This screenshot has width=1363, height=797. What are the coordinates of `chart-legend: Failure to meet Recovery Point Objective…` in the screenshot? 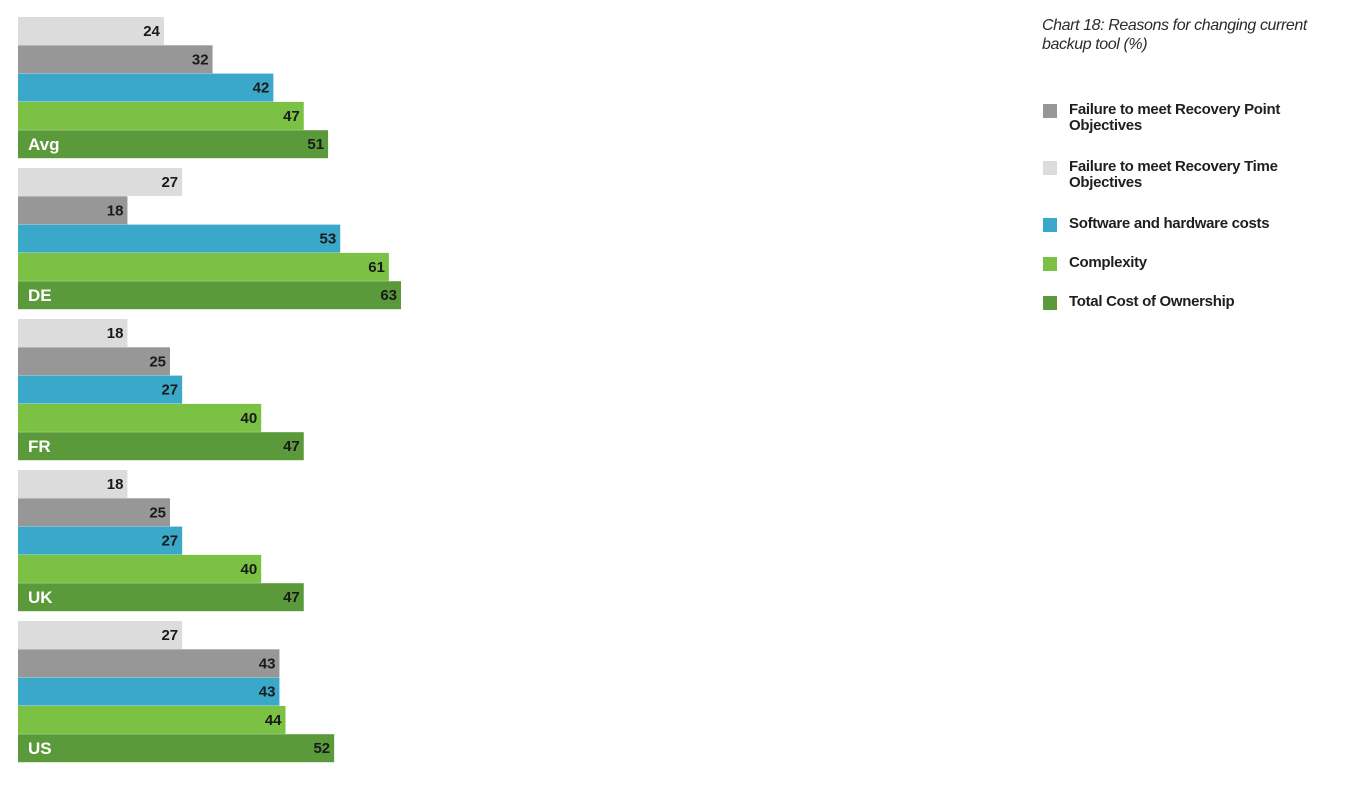 It's located at (1193, 217).